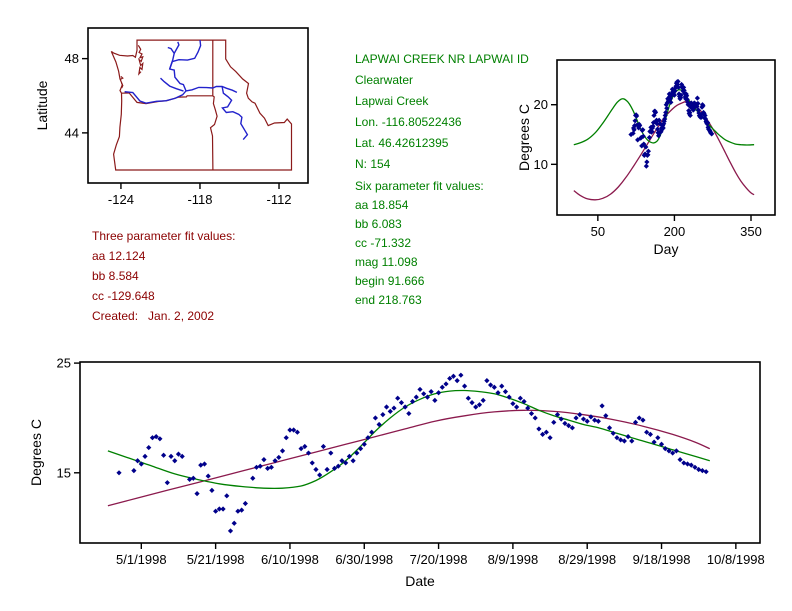  Describe the element at coordinates (373, 164) in the screenshot. I see `station-n-count: N: 154` at that location.